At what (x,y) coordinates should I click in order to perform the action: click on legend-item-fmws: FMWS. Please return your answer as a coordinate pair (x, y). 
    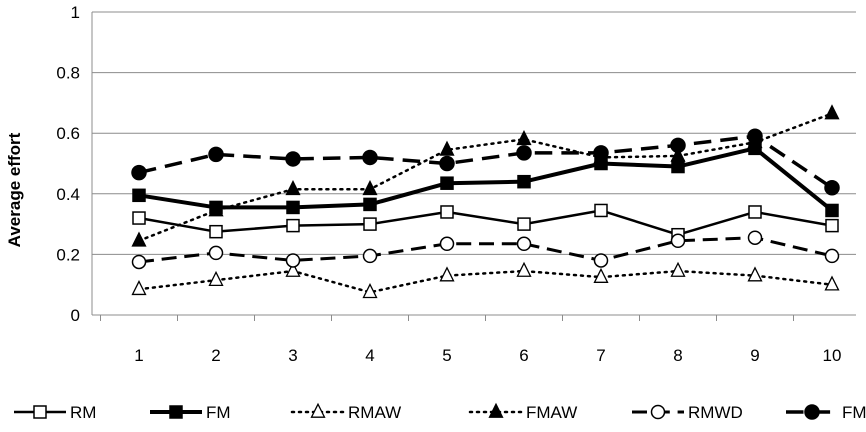
    Looking at the image, I should click on (826, 412).